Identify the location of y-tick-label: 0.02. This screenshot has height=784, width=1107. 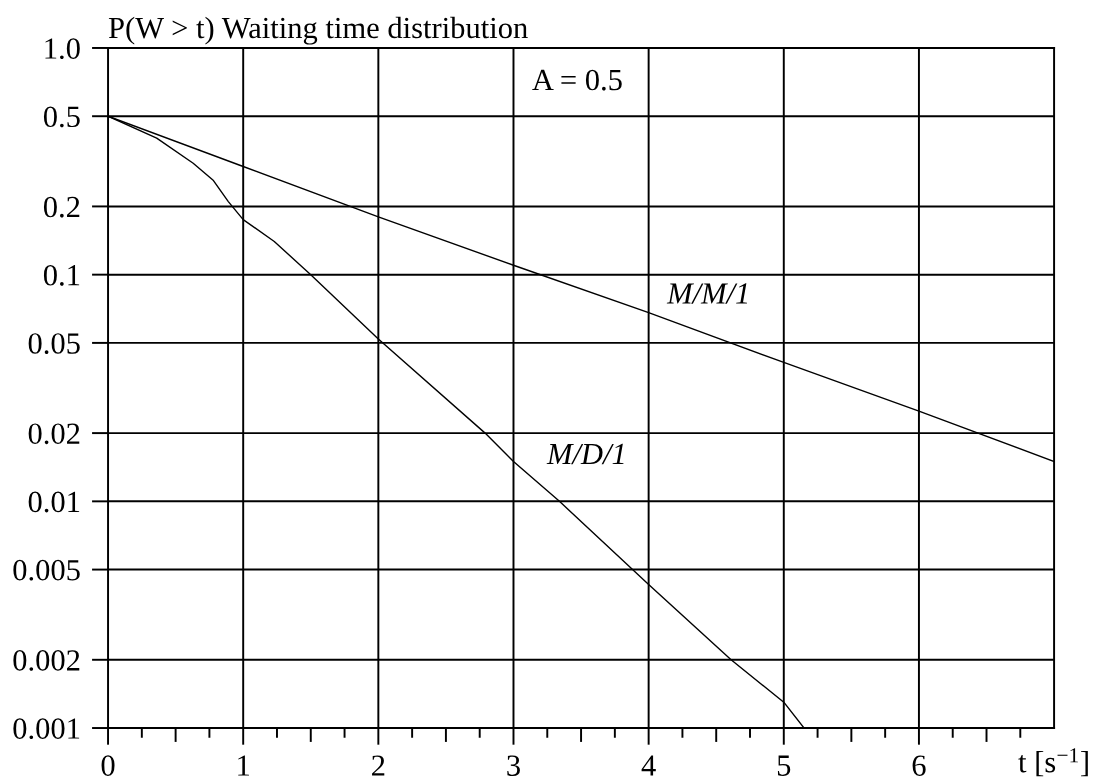
(54, 434).